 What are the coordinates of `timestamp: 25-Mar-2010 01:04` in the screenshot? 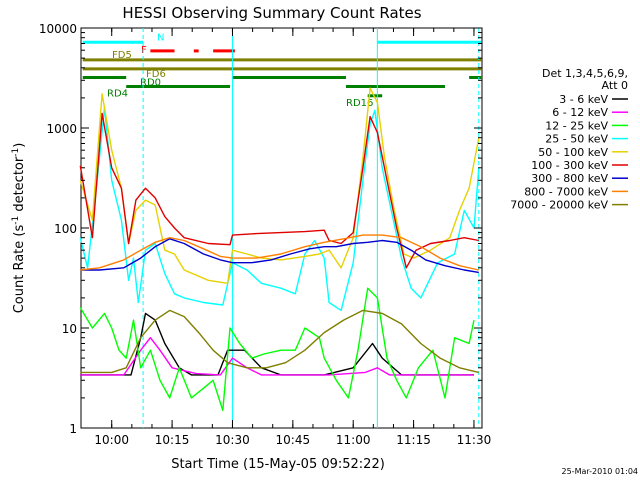 It's located at (600, 471).